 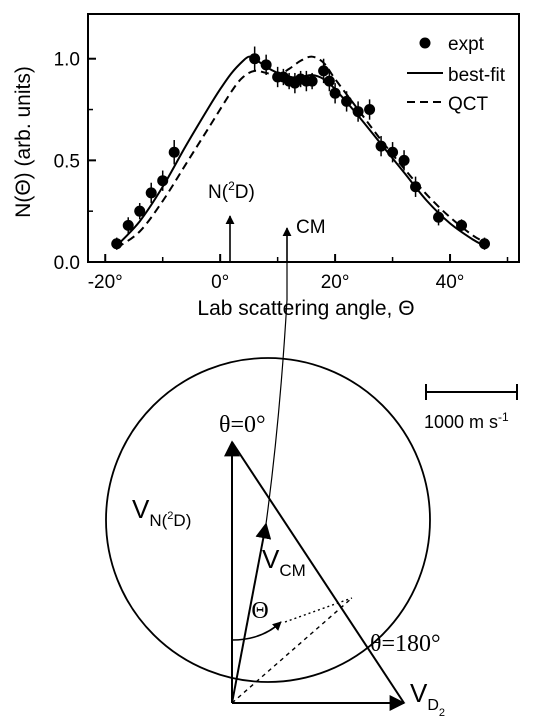 I want to click on x-tick-label: 40°, so click(x=450, y=282).